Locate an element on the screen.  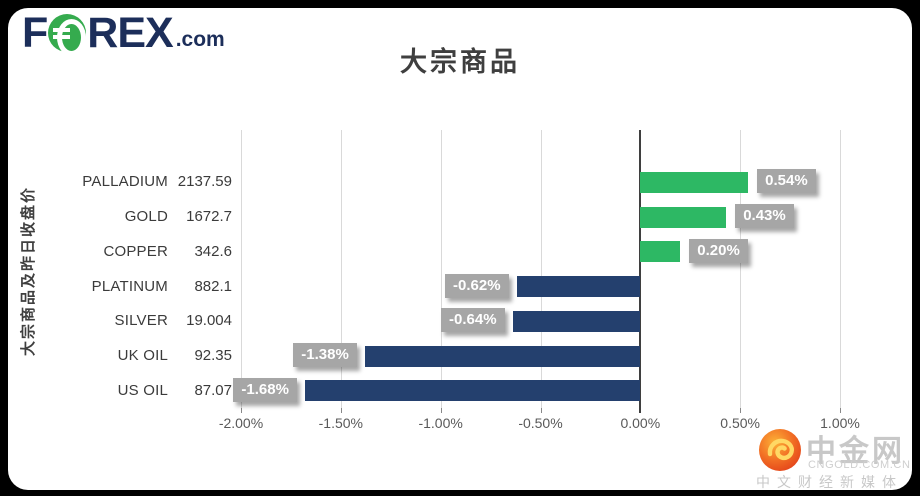
category-label: GOLD 1672.7 is located at coordinates (135, 216).